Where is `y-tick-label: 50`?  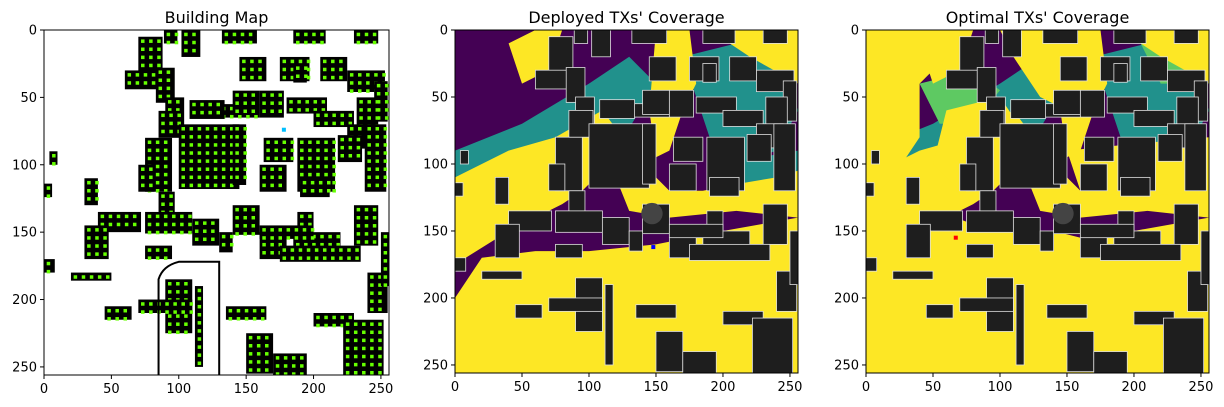
y-tick-label: 50 is located at coordinates (850, 97).